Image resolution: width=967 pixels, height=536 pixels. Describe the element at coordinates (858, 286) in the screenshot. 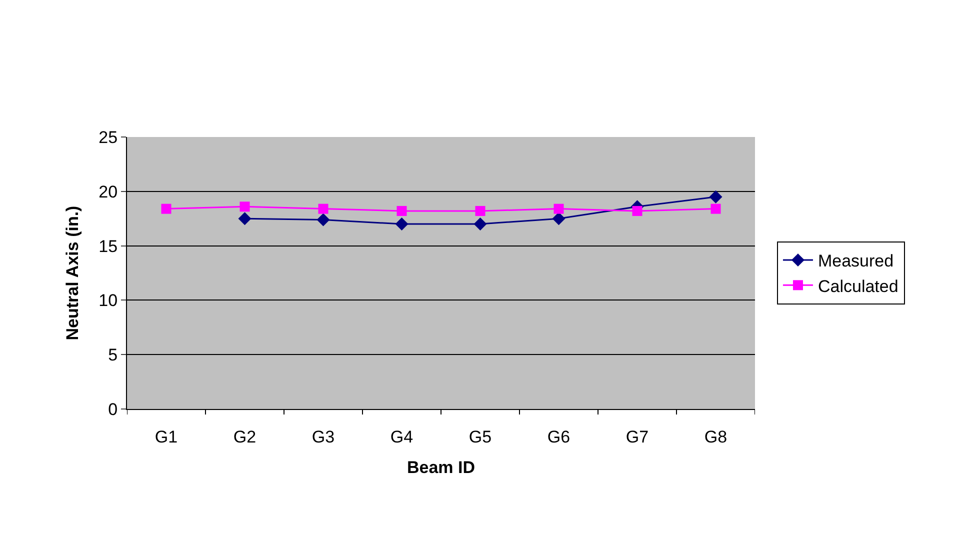

I see `legend-label: Calculated` at that location.